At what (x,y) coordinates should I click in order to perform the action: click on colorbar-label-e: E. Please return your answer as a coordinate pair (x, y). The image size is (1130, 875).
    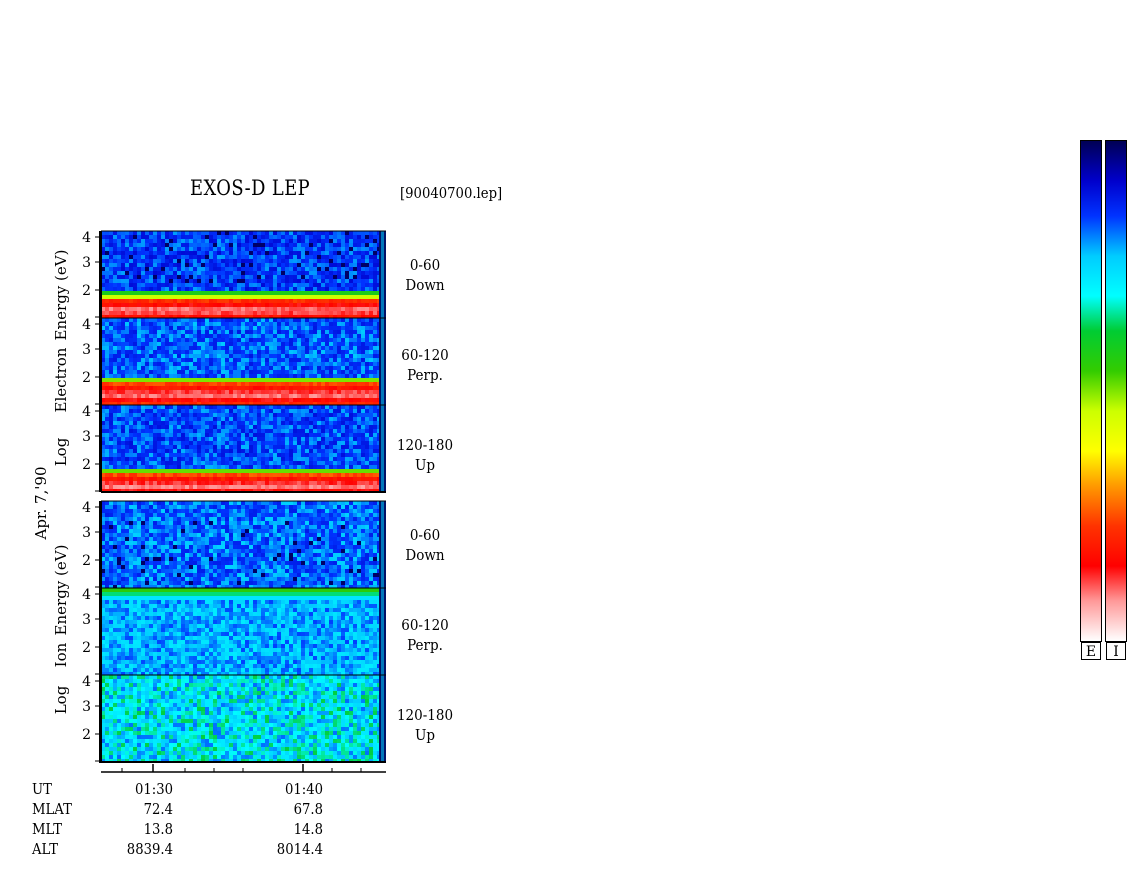
    Looking at the image, I should click on (1091, 651).